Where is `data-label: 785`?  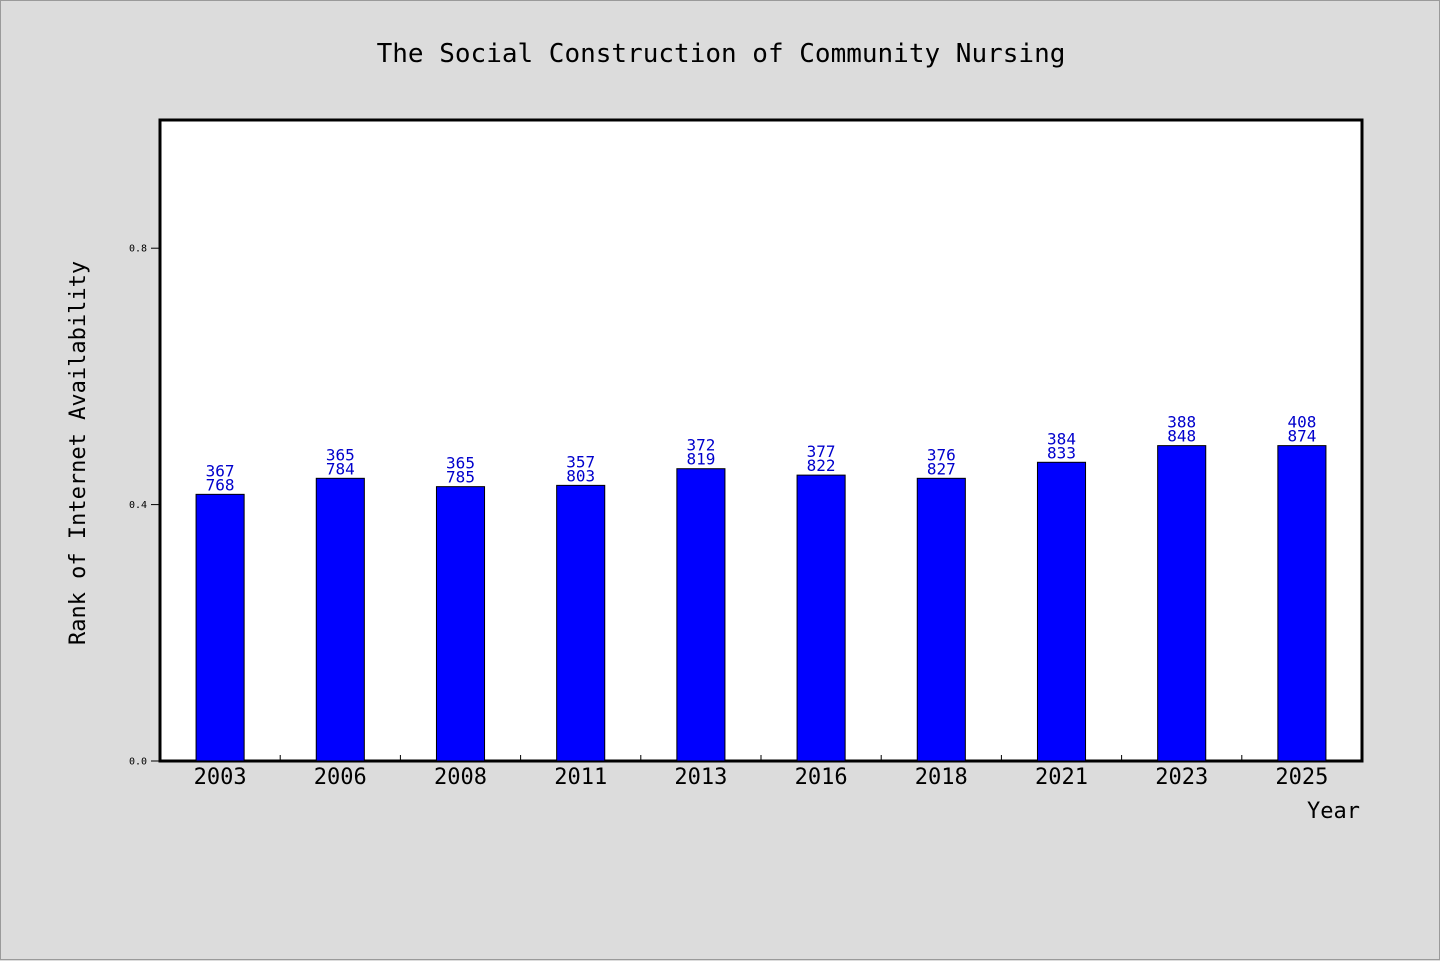 data-label: 785 is located at coordinates (460, 477).